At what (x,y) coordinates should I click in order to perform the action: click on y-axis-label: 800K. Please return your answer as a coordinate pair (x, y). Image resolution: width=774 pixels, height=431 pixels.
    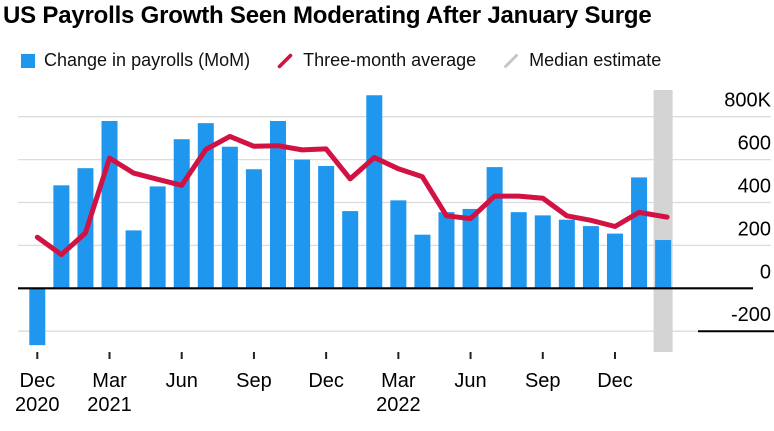
    Looking at the image, I should click on (747, 101).